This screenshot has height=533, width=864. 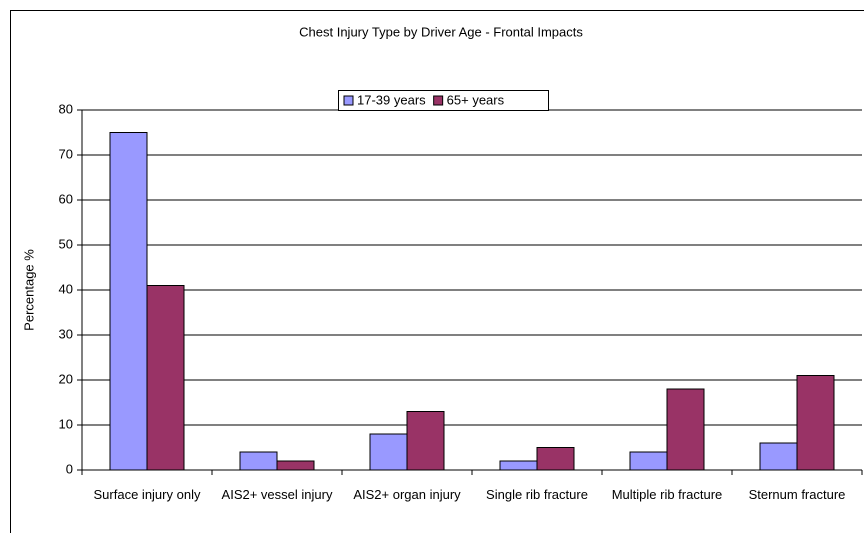 I want to click on x-tick-label: Sternum fracture, so click(x=797, y=494).